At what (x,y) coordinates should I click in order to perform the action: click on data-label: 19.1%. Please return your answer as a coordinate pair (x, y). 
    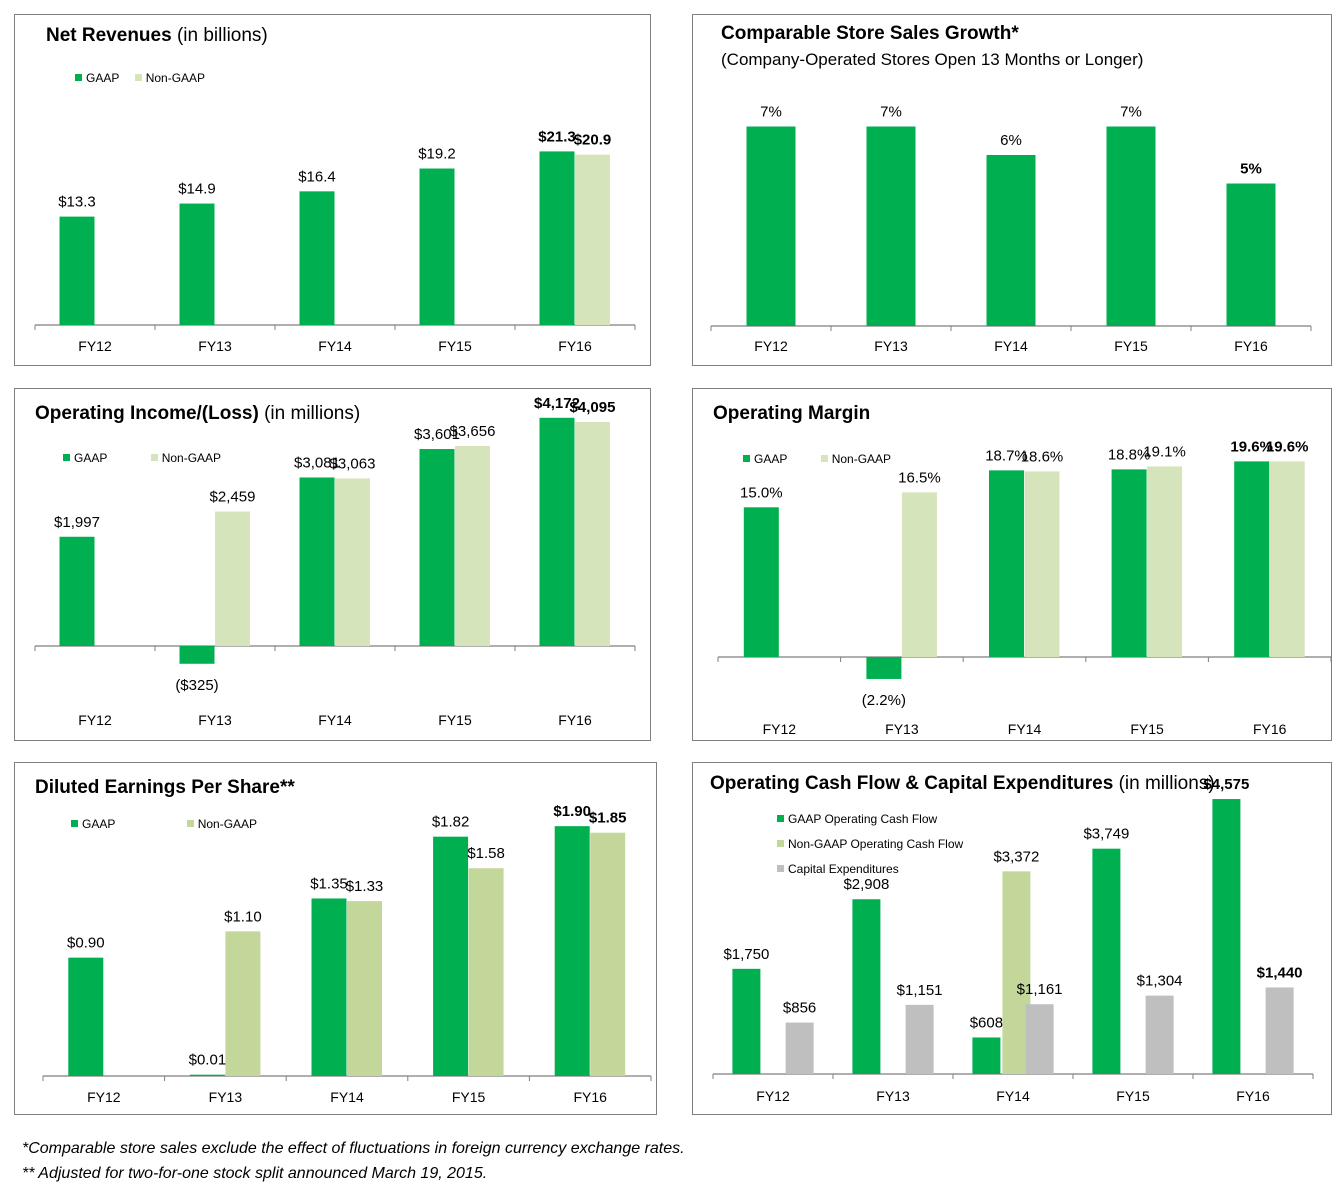
    Looking at the image, I should click on (1164, 451).